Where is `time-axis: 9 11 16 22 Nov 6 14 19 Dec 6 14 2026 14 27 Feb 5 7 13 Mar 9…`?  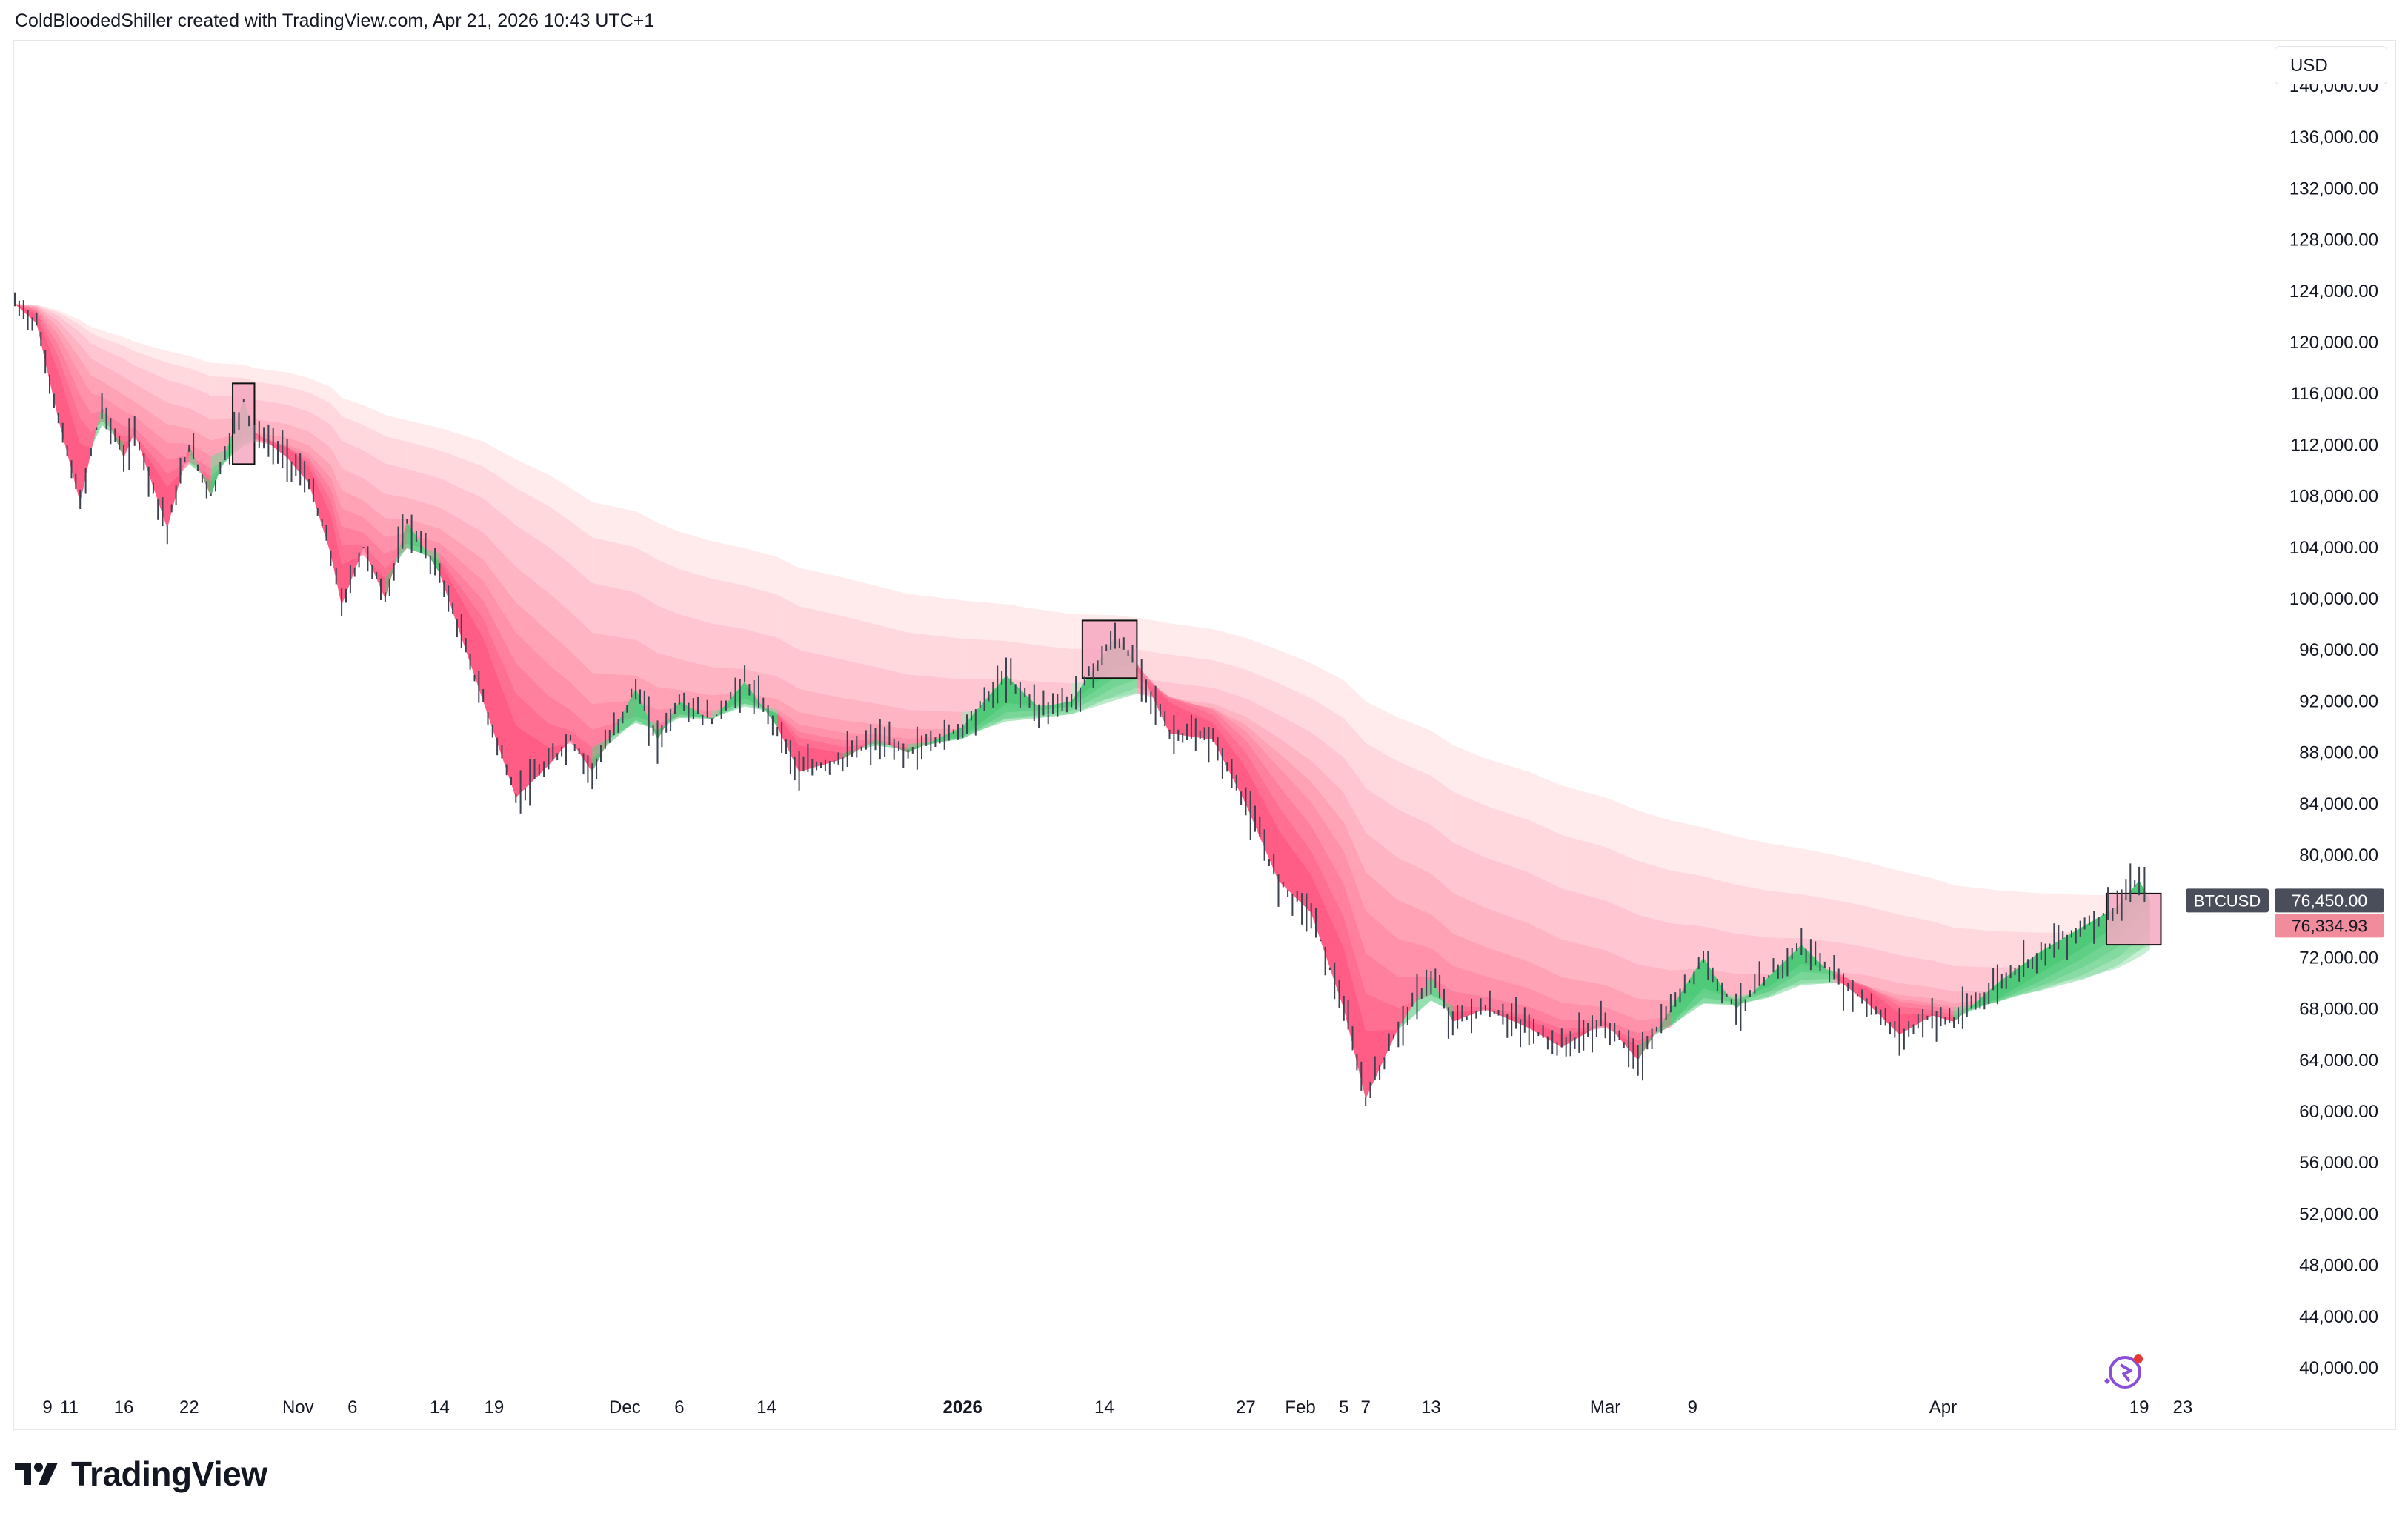
time-axis: 9 11 16 22 Nov 6 14 19 Dec 6 14 2026 14 27 Feb 5 7 13 Mar 9… is located at coordinates (1117, 1407).